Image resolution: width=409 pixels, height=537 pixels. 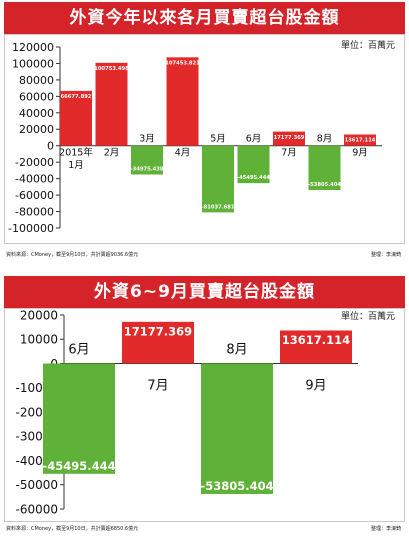 What do you see at coordinates (218, 139) in the screenshot?
I see `x-tick-label: 5月` at bounding box center [218, 139].